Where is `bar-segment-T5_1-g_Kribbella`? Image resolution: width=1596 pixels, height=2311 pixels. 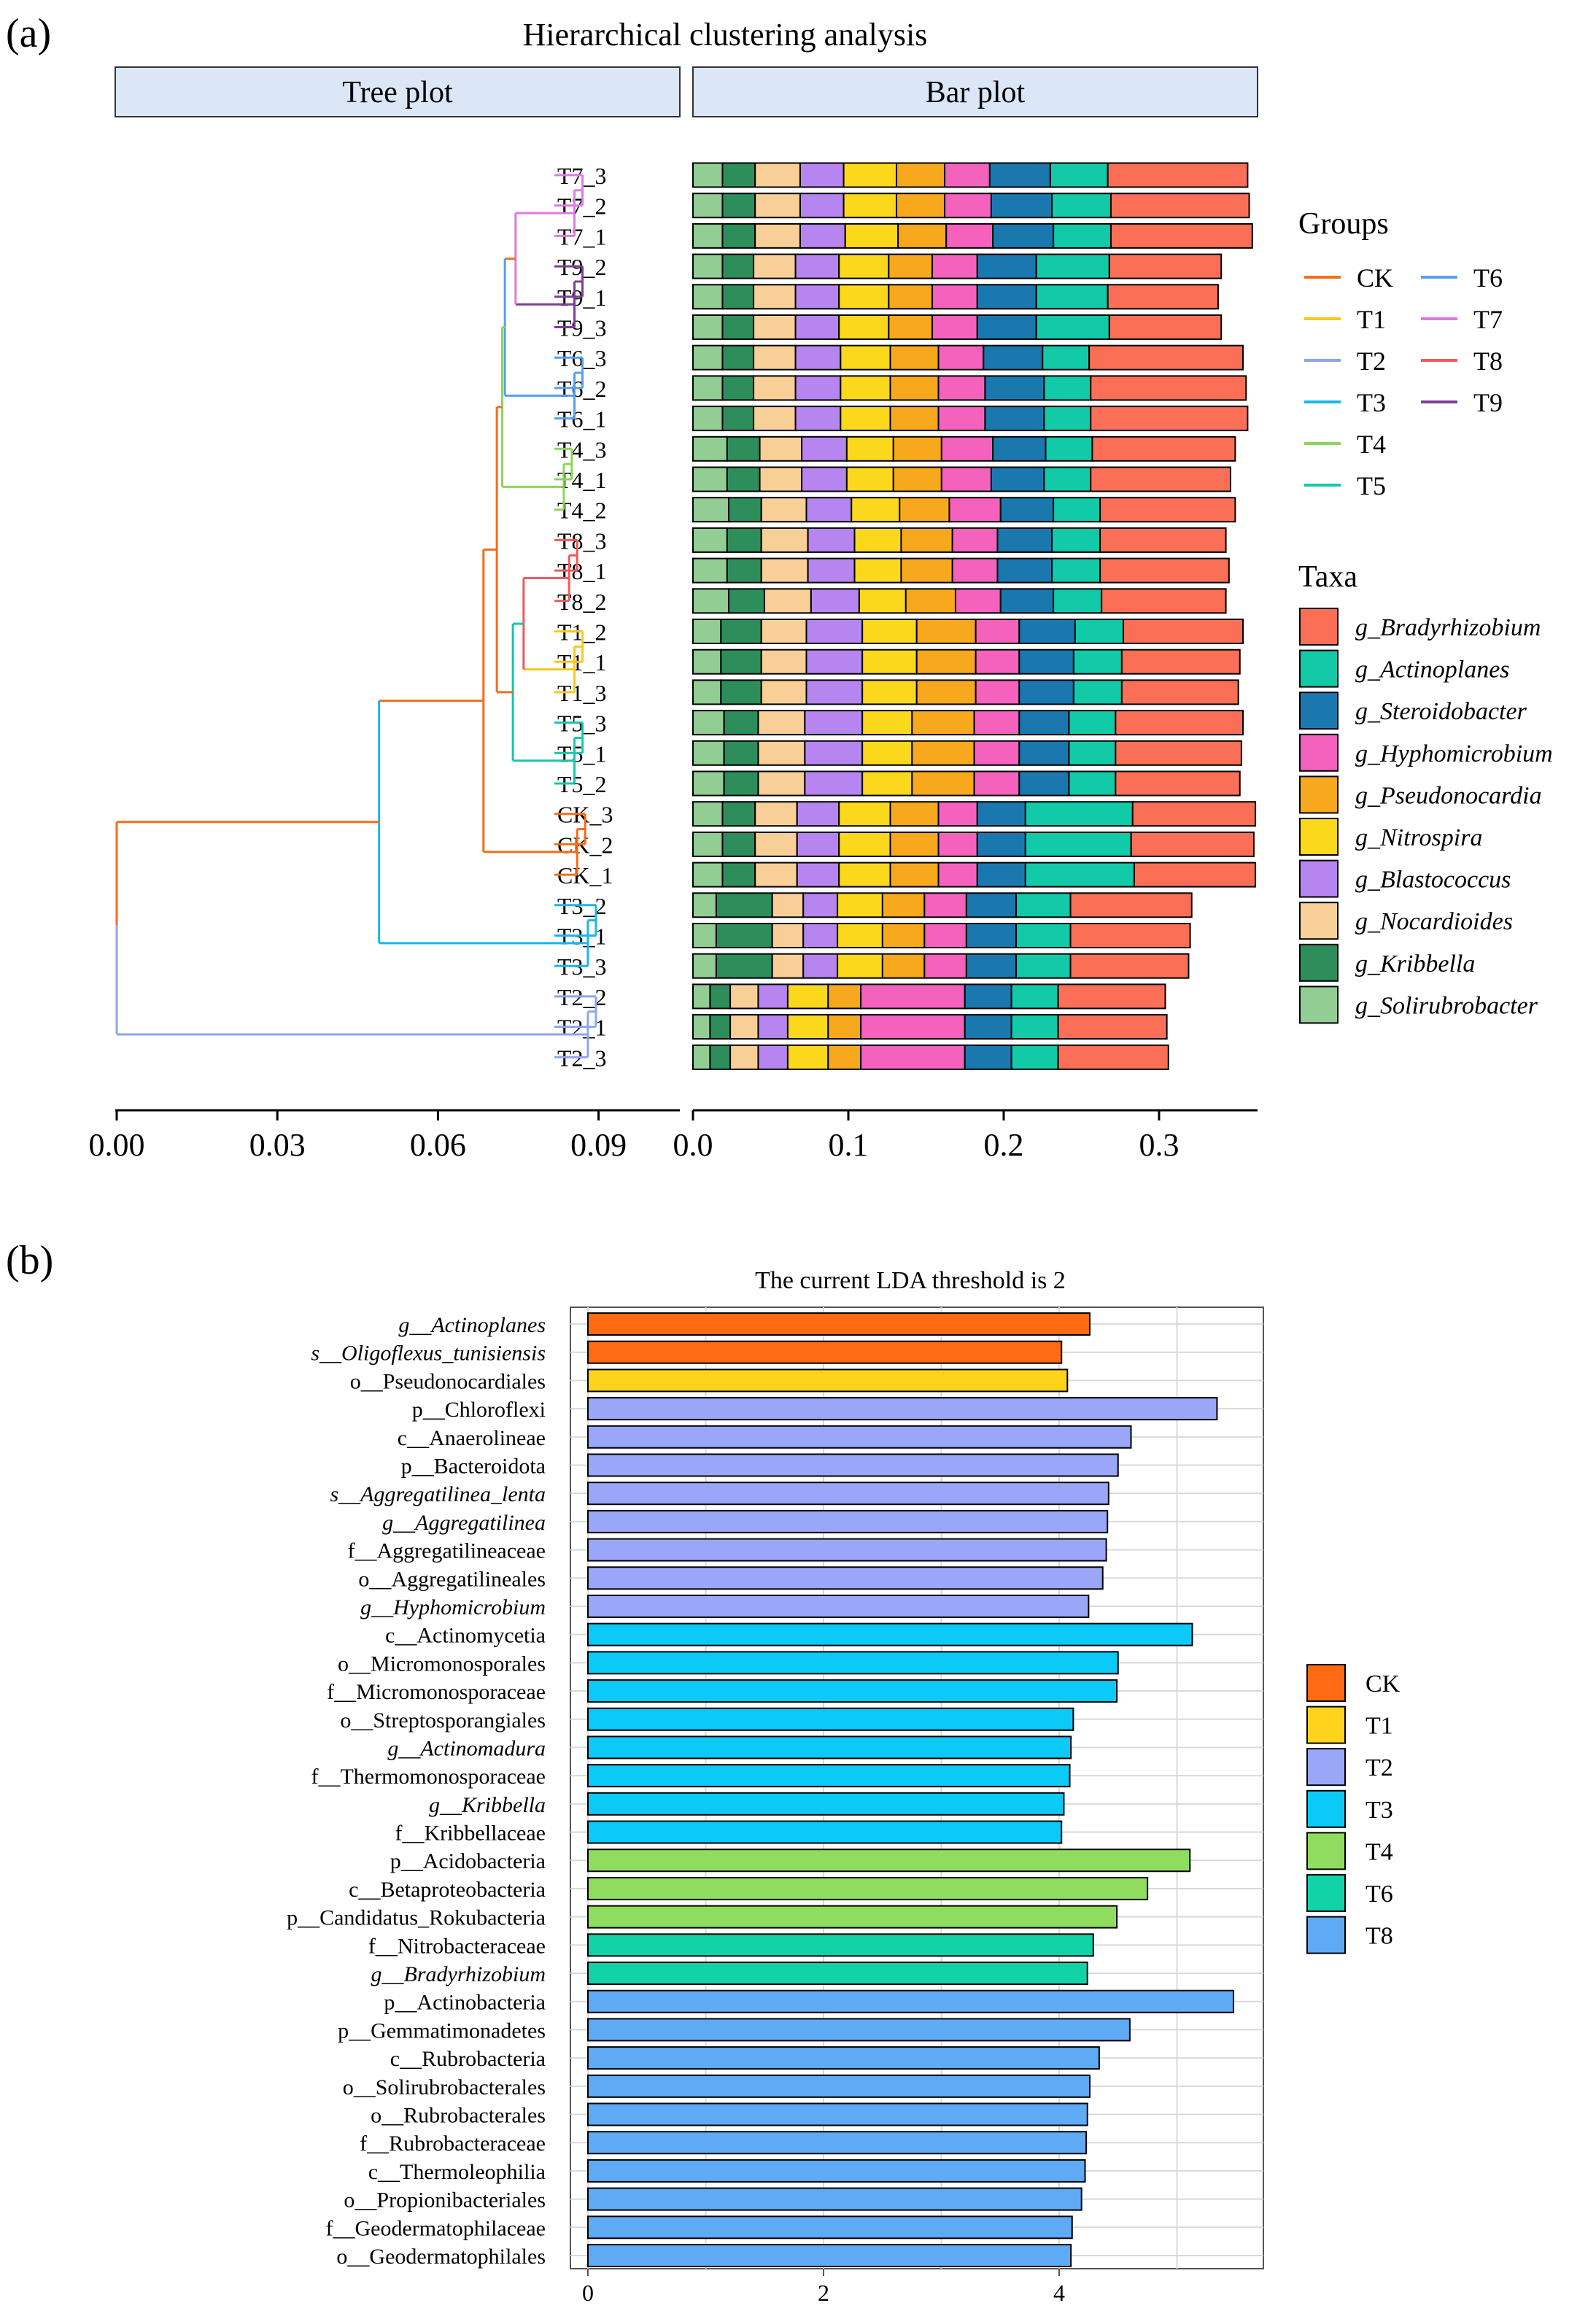
bar-segment-T5_1-g_Kribbella is located at coordinates (741, 753).